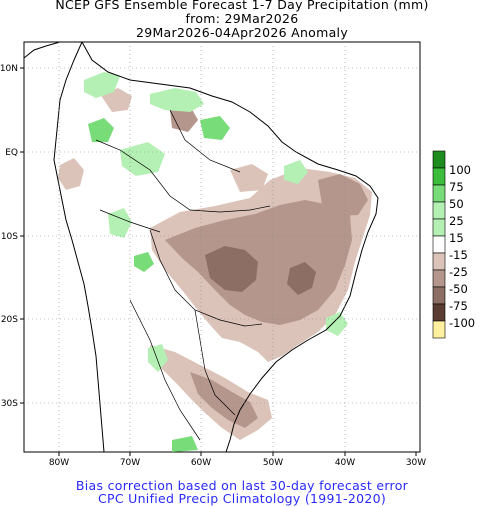  What do you see at coordinates (242, 32) in the screenshot?
I see `map-subtitle-period: 29Mar2026-04Apr2026 Anomaly` at bounding box center [242, 32].